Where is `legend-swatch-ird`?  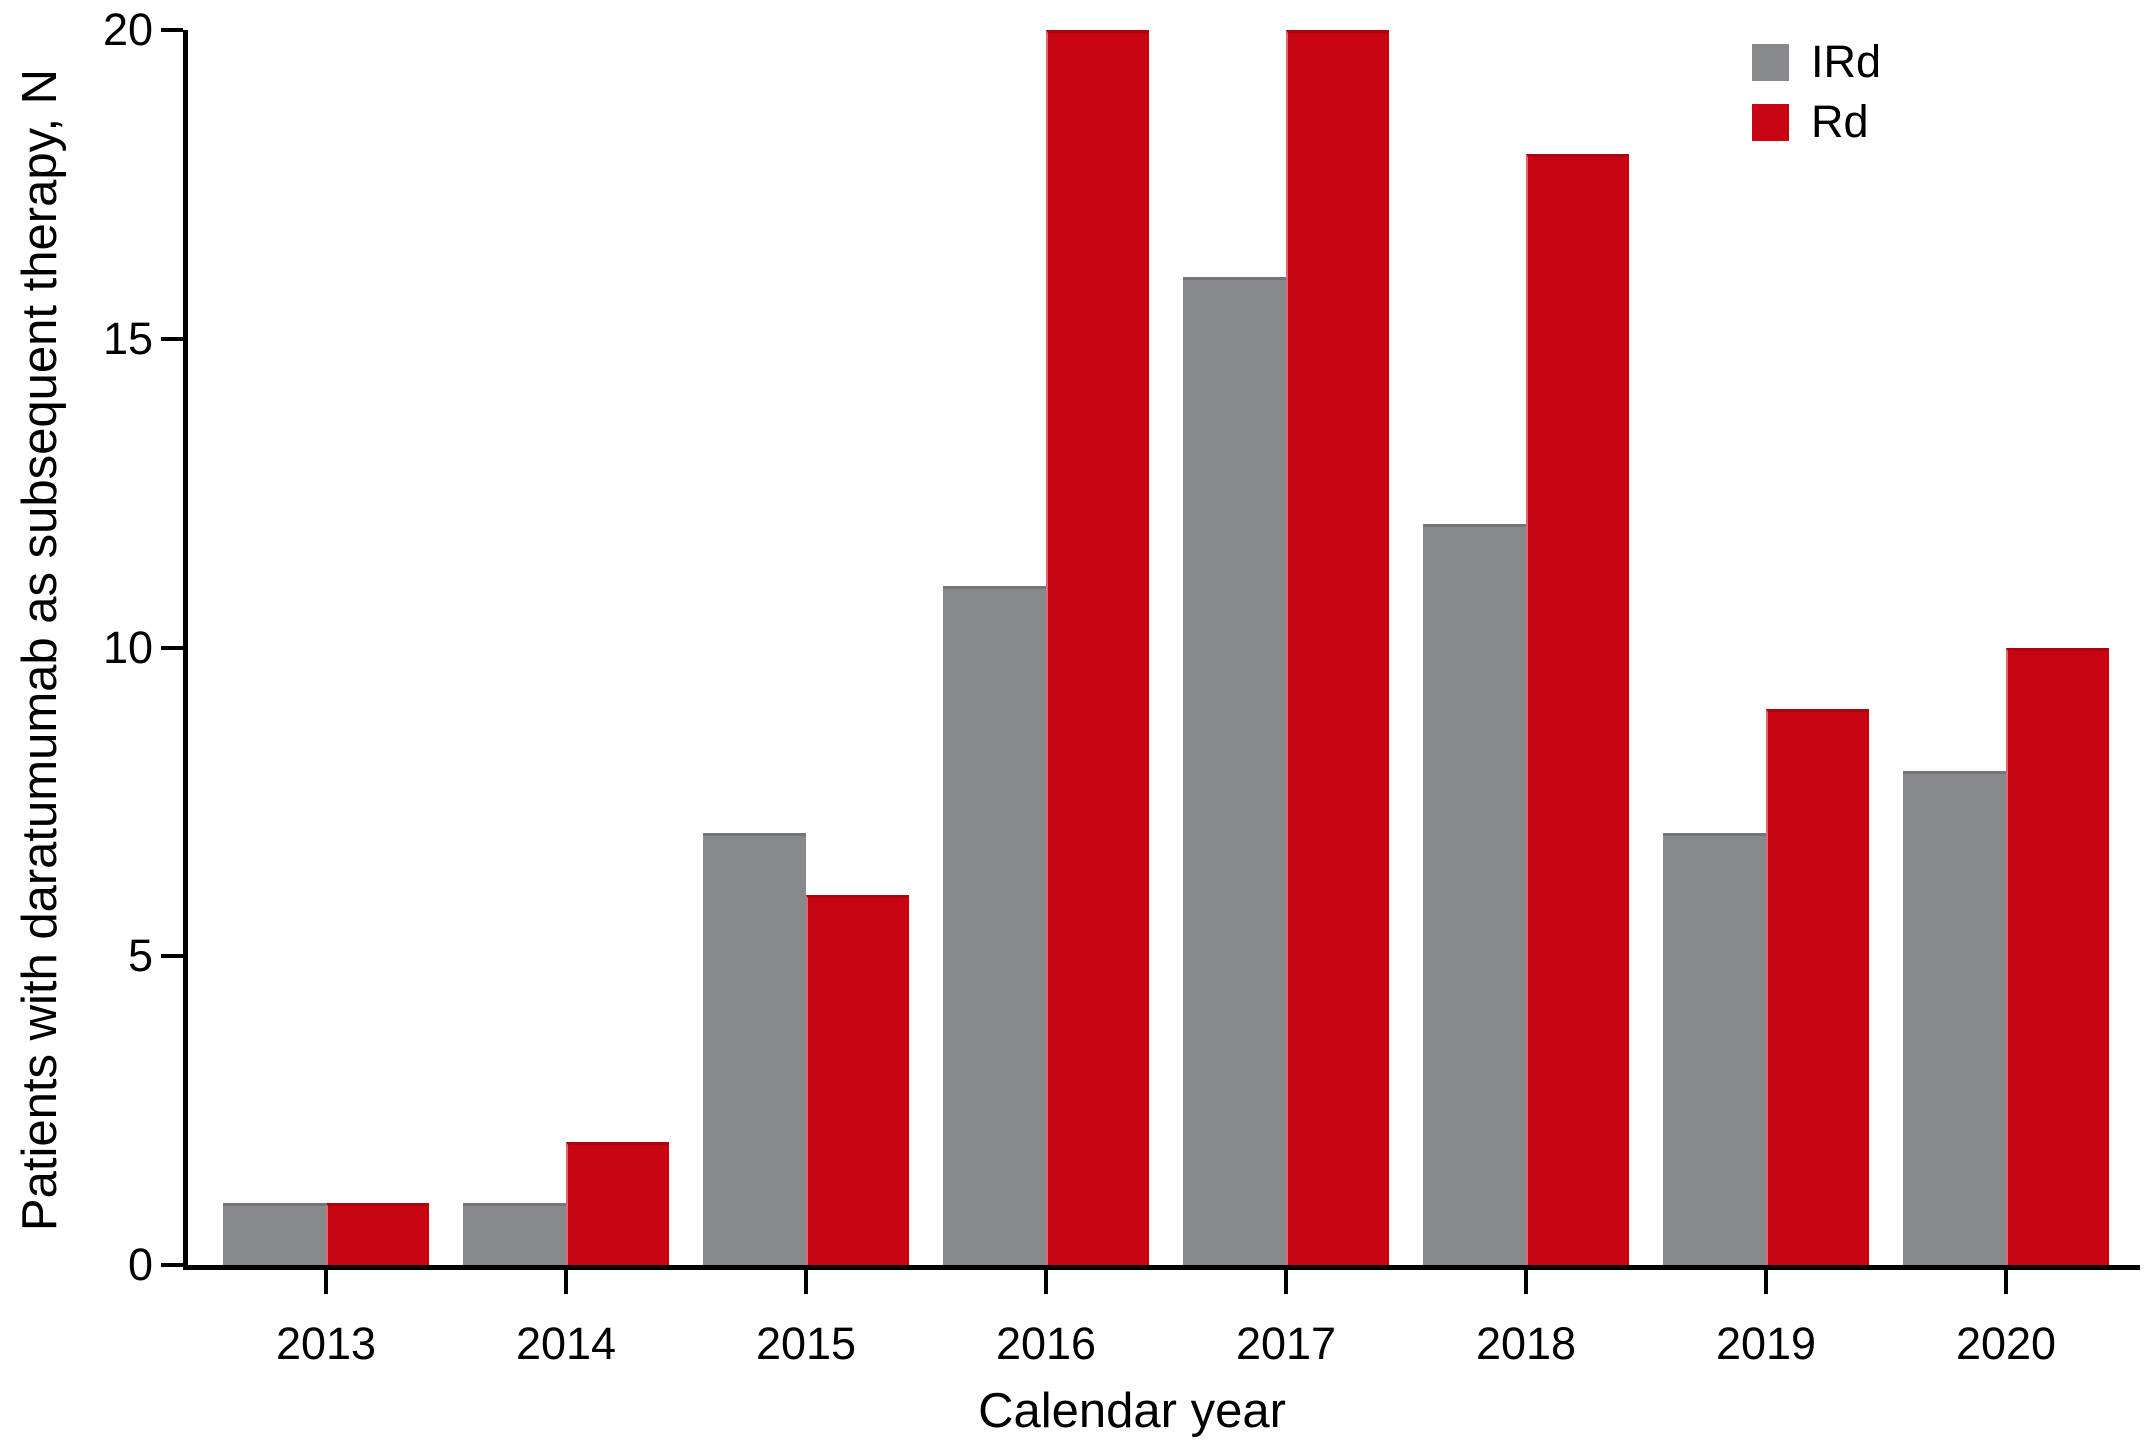 legend-swatch-ird is located at coordinates (1770, 62).